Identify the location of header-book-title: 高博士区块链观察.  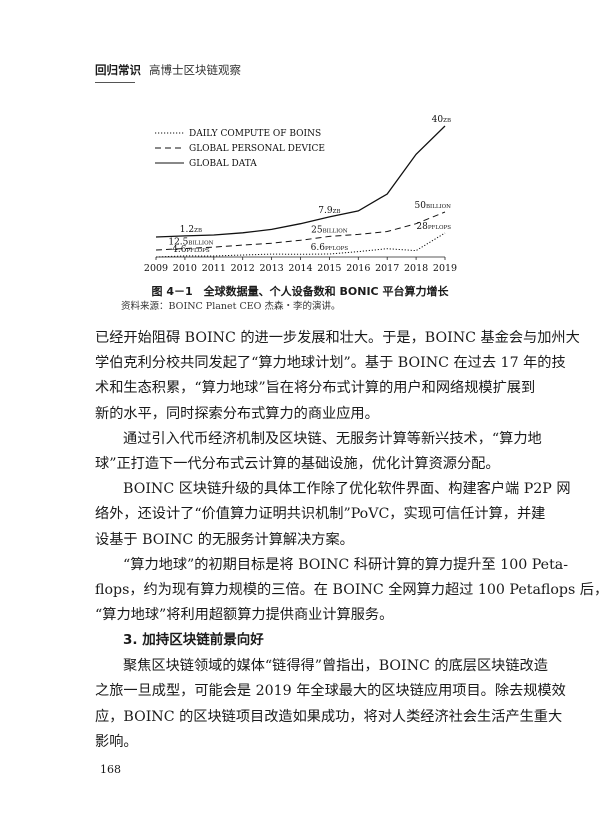
(195, 70).